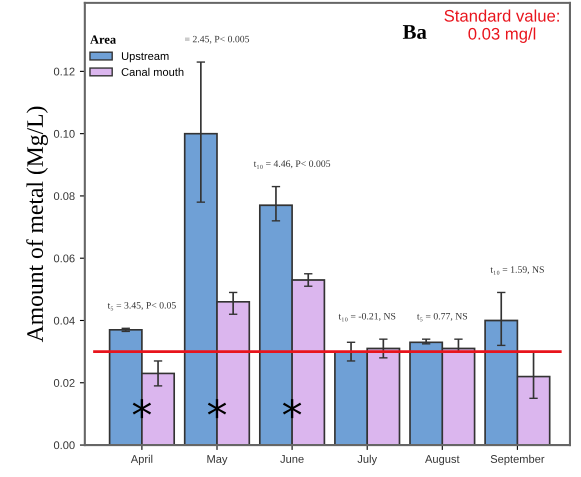 The height and width of the screenshot is (477, 581). Describe the element at coordinates (292, 459) in the screenshot. I see `x-tick-label: June` at that location.